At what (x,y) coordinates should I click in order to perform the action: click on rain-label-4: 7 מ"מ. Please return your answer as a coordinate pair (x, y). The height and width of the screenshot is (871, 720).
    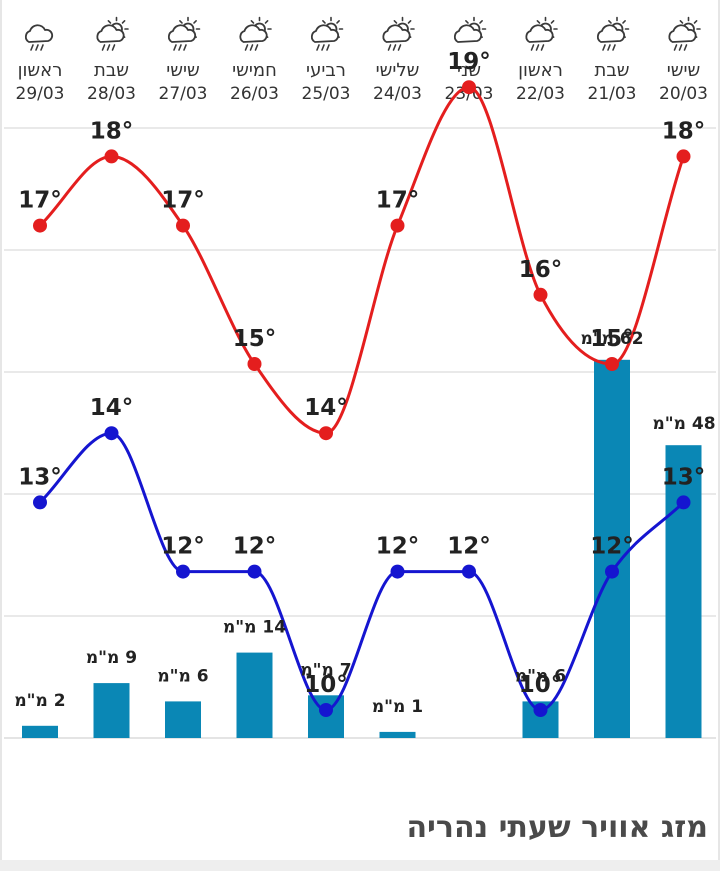
    Looking at the image, I should click on (325, 670).